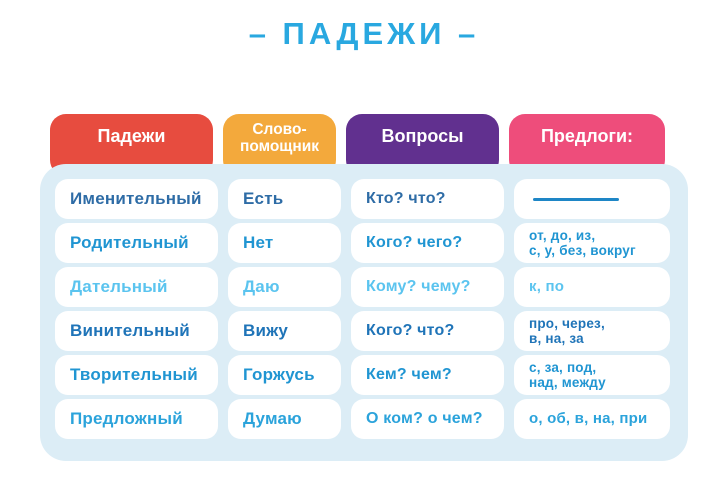  I want to click on helper-word: Есть, so click(284, 199).